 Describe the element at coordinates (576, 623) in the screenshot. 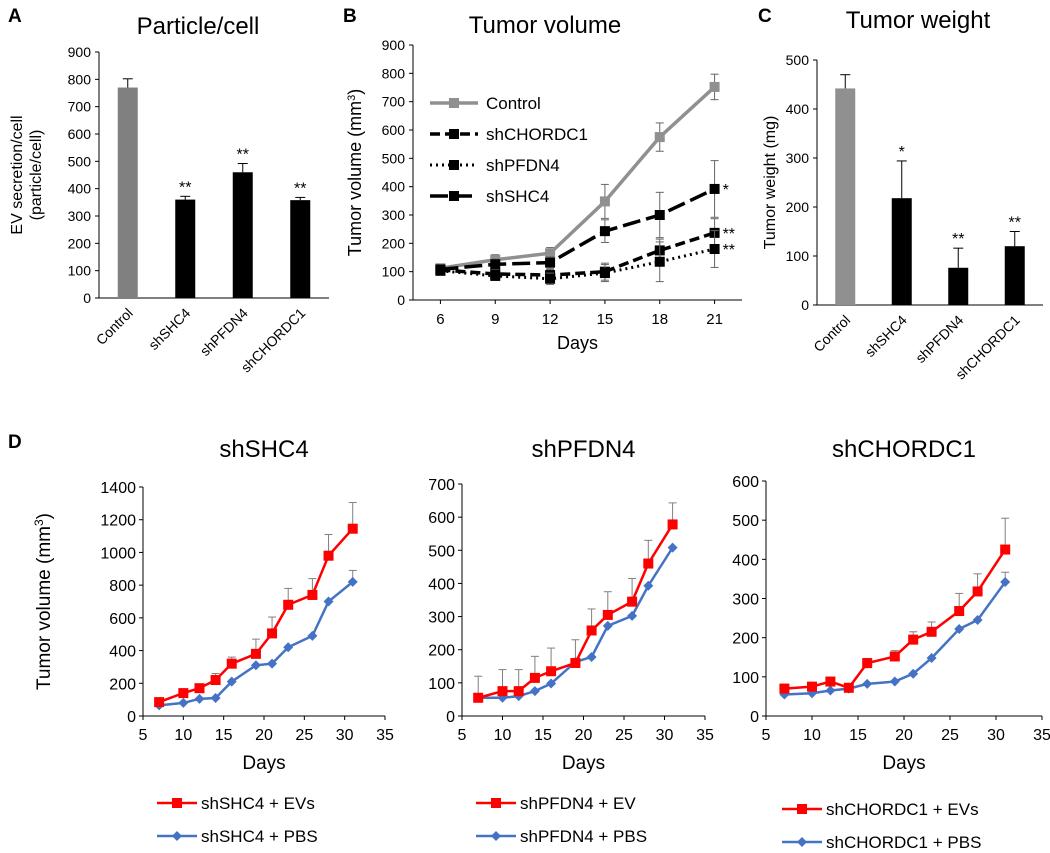

I see `series-line` at that location.